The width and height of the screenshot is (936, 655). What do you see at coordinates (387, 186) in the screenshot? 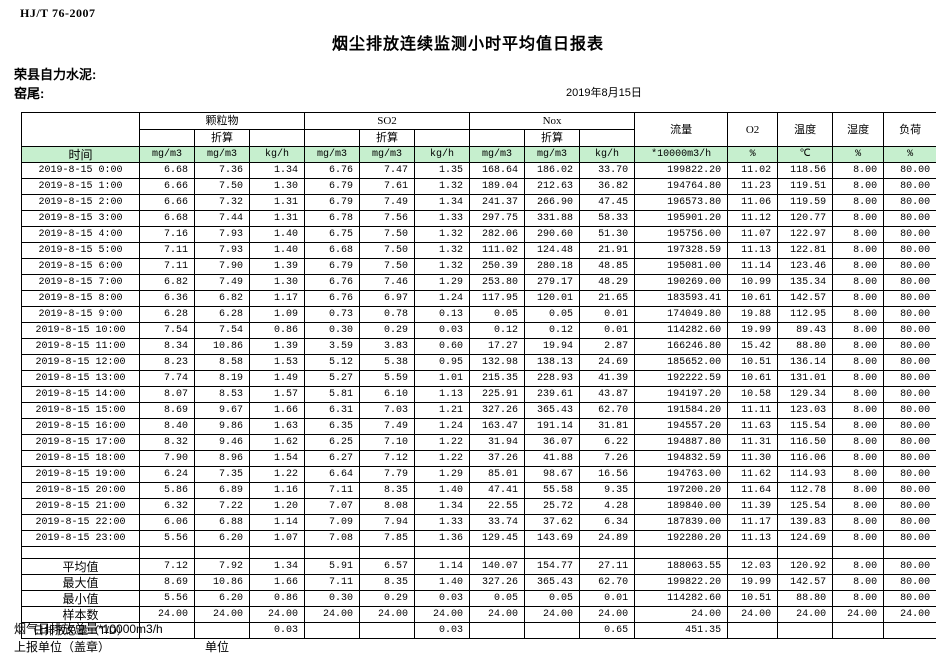
I see `cell-so2-converted: 7.61` at bounding box center [387, 186].